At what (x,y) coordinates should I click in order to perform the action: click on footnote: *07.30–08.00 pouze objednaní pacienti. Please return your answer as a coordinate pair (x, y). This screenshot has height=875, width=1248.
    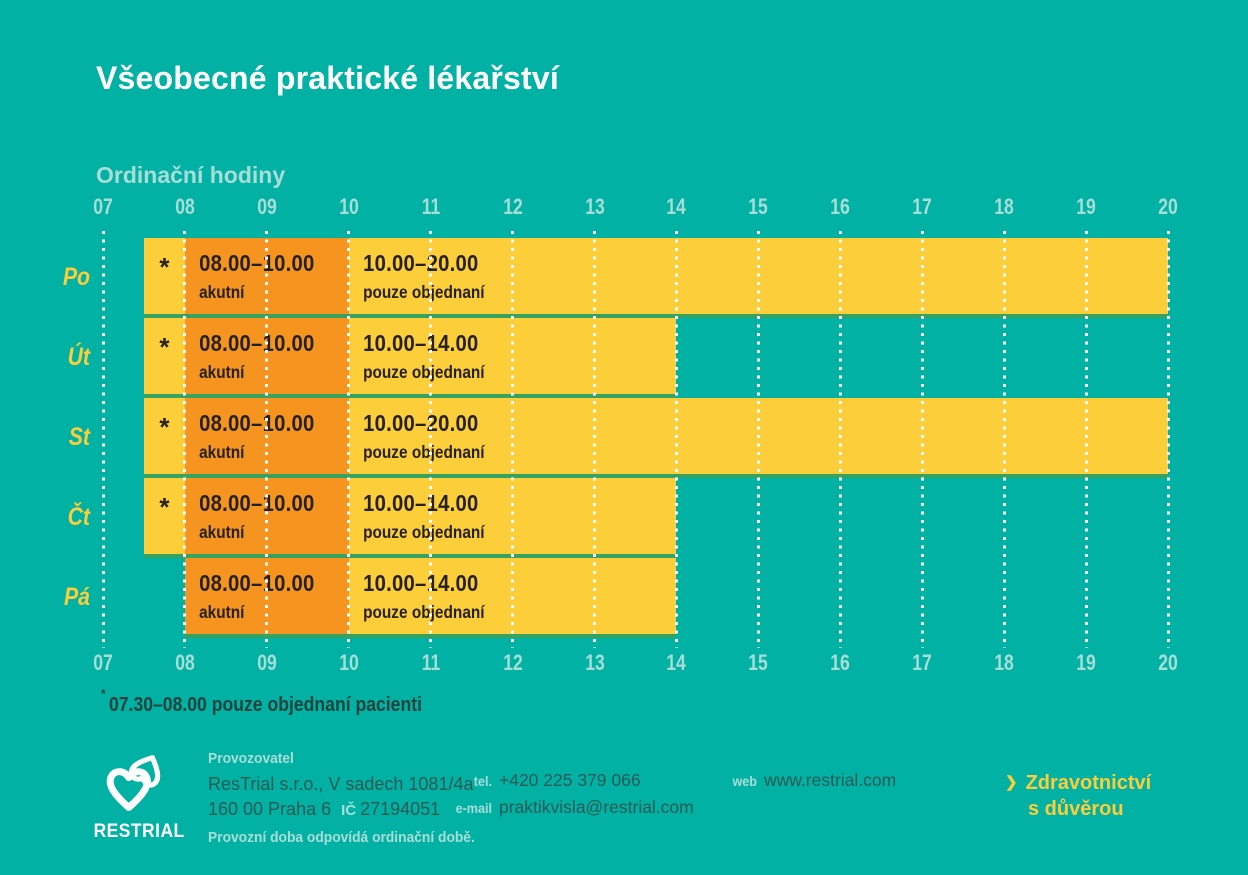
    Looking at the image, I should click on (261, 701).